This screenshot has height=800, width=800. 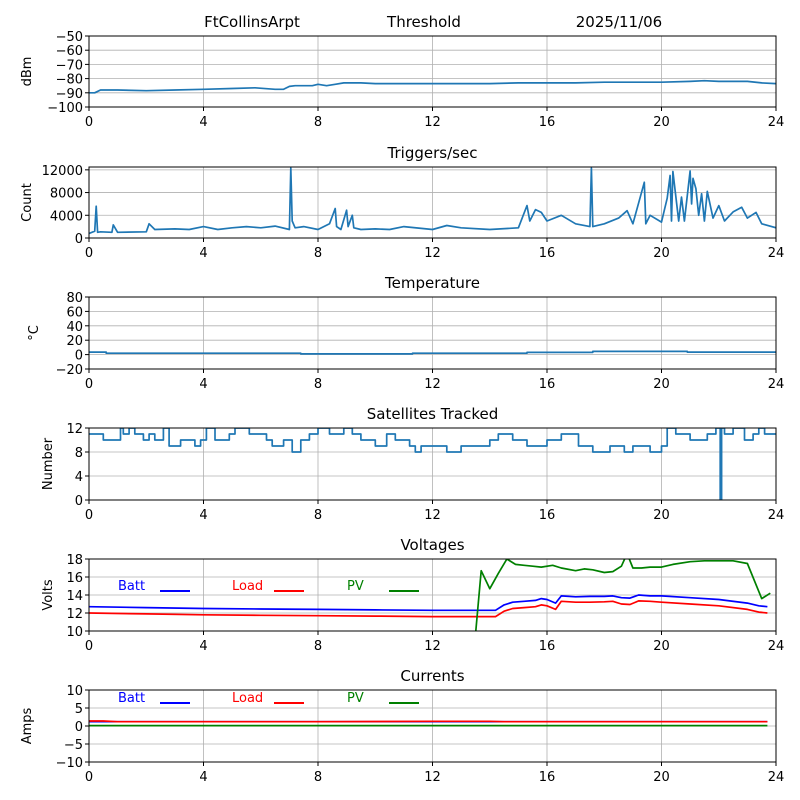 I want to click on series-line-pv, so click(x=622, y=595).